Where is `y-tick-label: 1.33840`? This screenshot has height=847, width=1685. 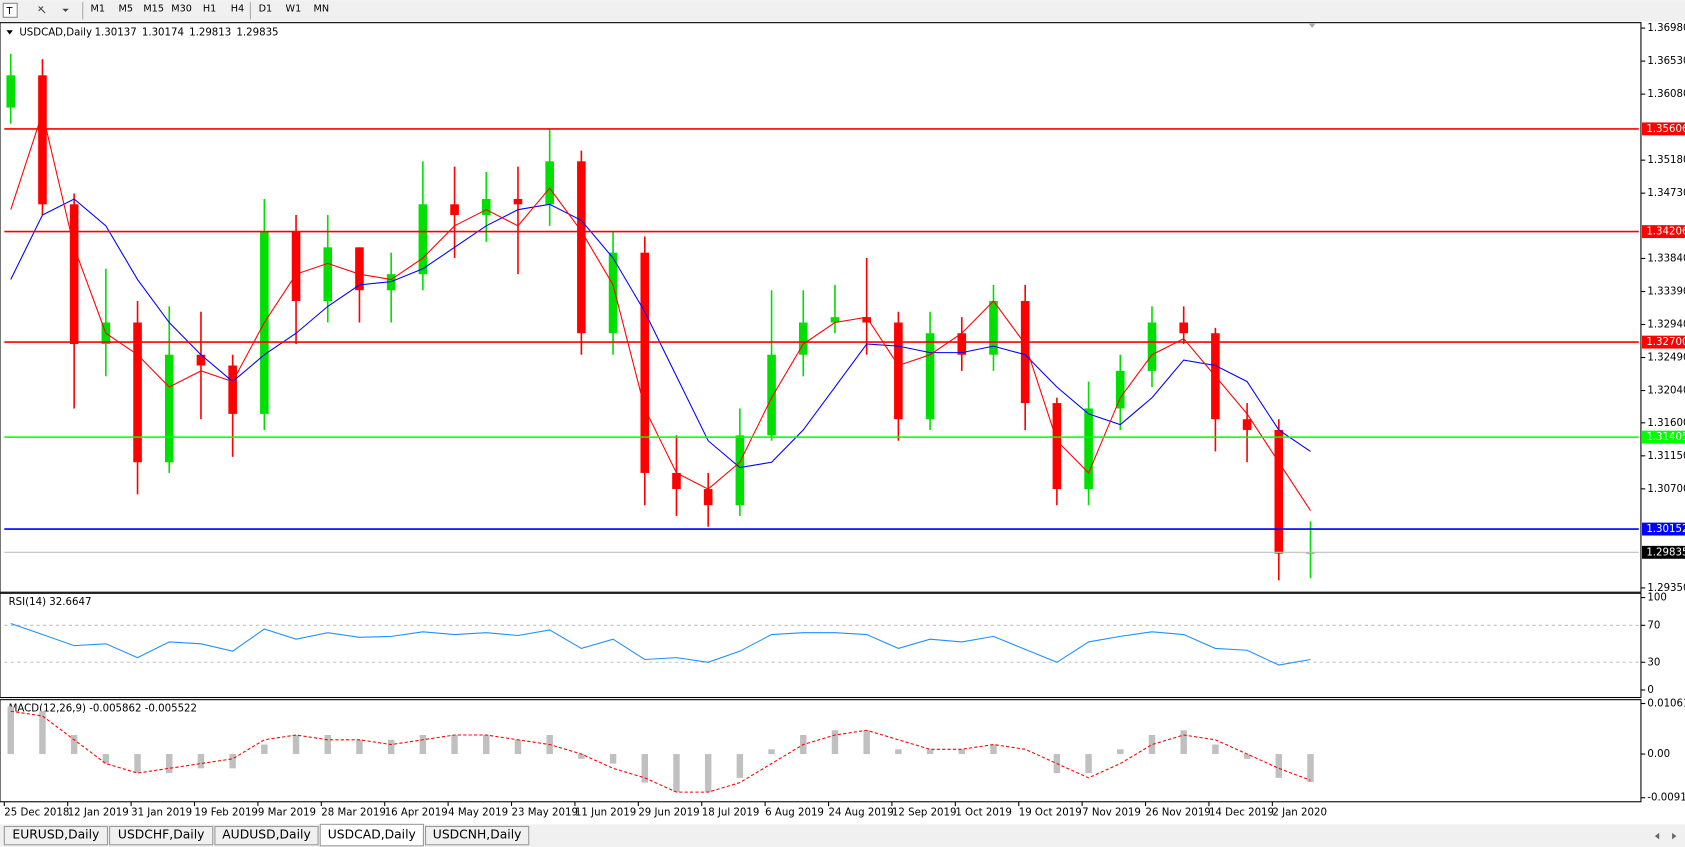 y-tick-label: 1.33840 is located at coordinates (1666, 258).